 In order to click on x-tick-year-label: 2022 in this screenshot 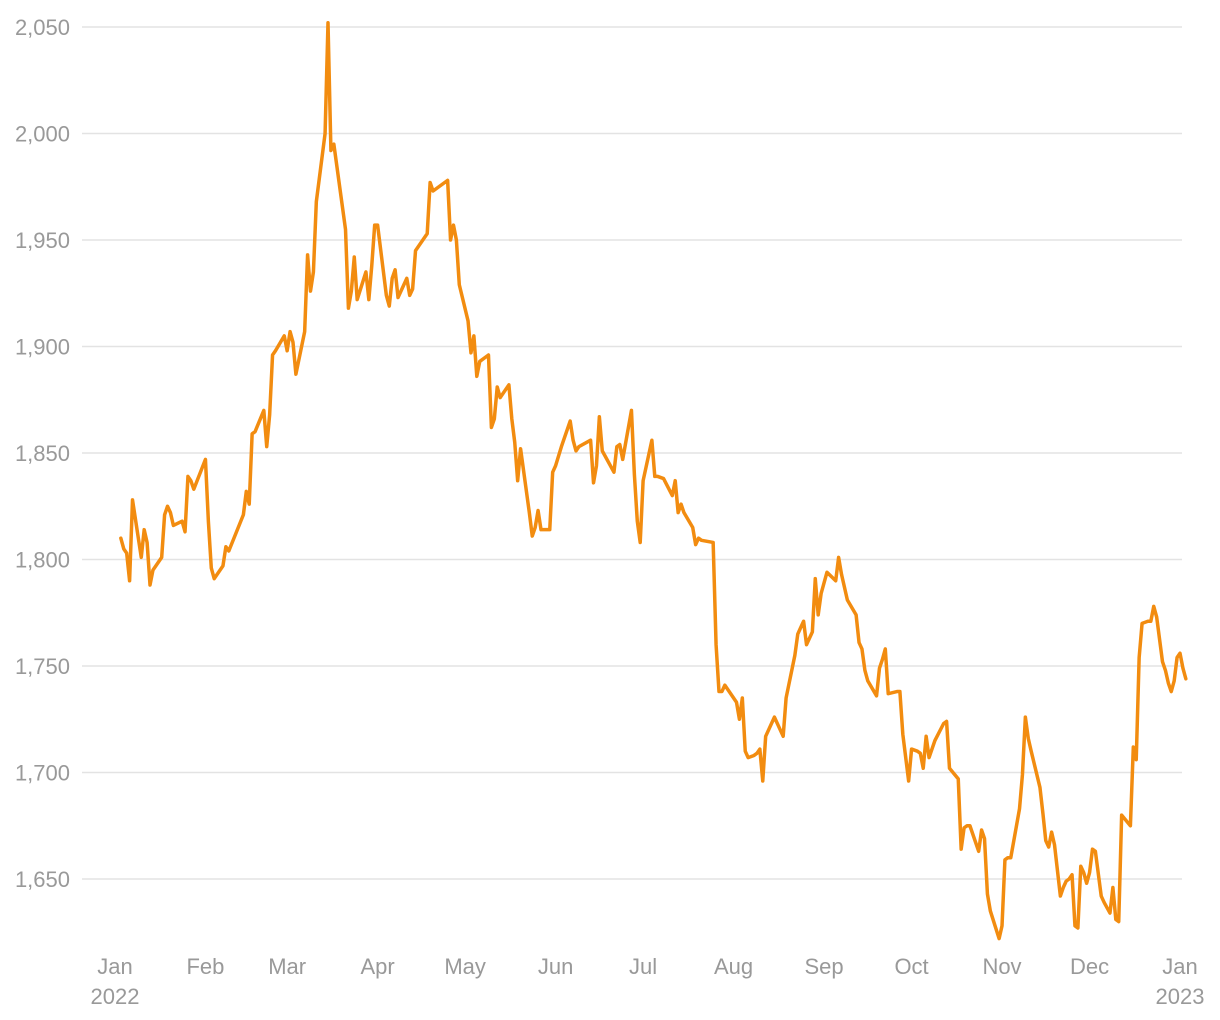, I will do `click(115, 996)`.